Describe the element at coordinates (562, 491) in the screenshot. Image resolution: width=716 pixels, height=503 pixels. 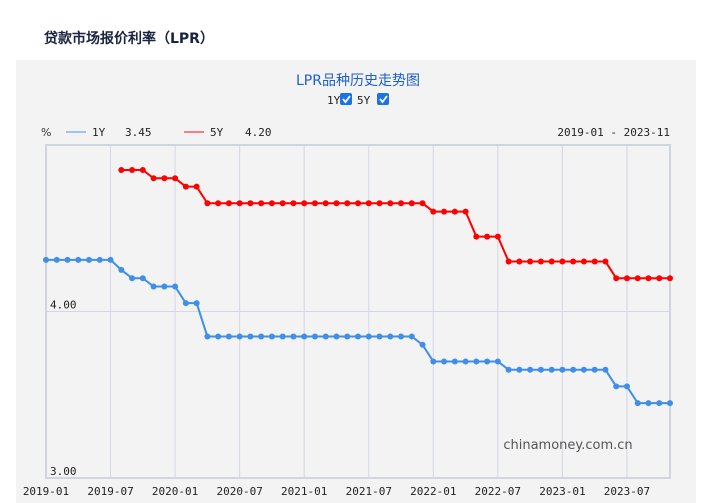
I see `x-tick-label: 2023-01` at that location.